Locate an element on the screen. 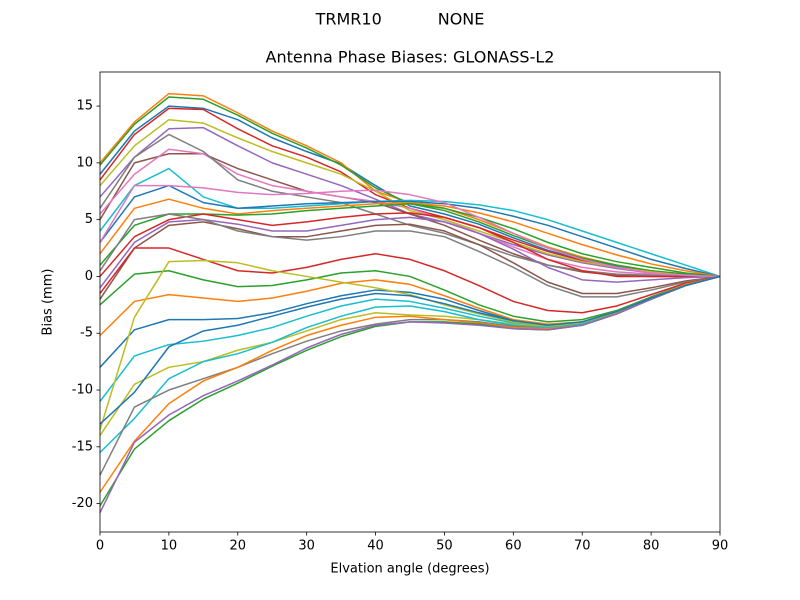 This screenshot has width=800, height=600. chart-title: Antenna Phase Biases: GLONASS-L2 is located at coordinates (410, 57).